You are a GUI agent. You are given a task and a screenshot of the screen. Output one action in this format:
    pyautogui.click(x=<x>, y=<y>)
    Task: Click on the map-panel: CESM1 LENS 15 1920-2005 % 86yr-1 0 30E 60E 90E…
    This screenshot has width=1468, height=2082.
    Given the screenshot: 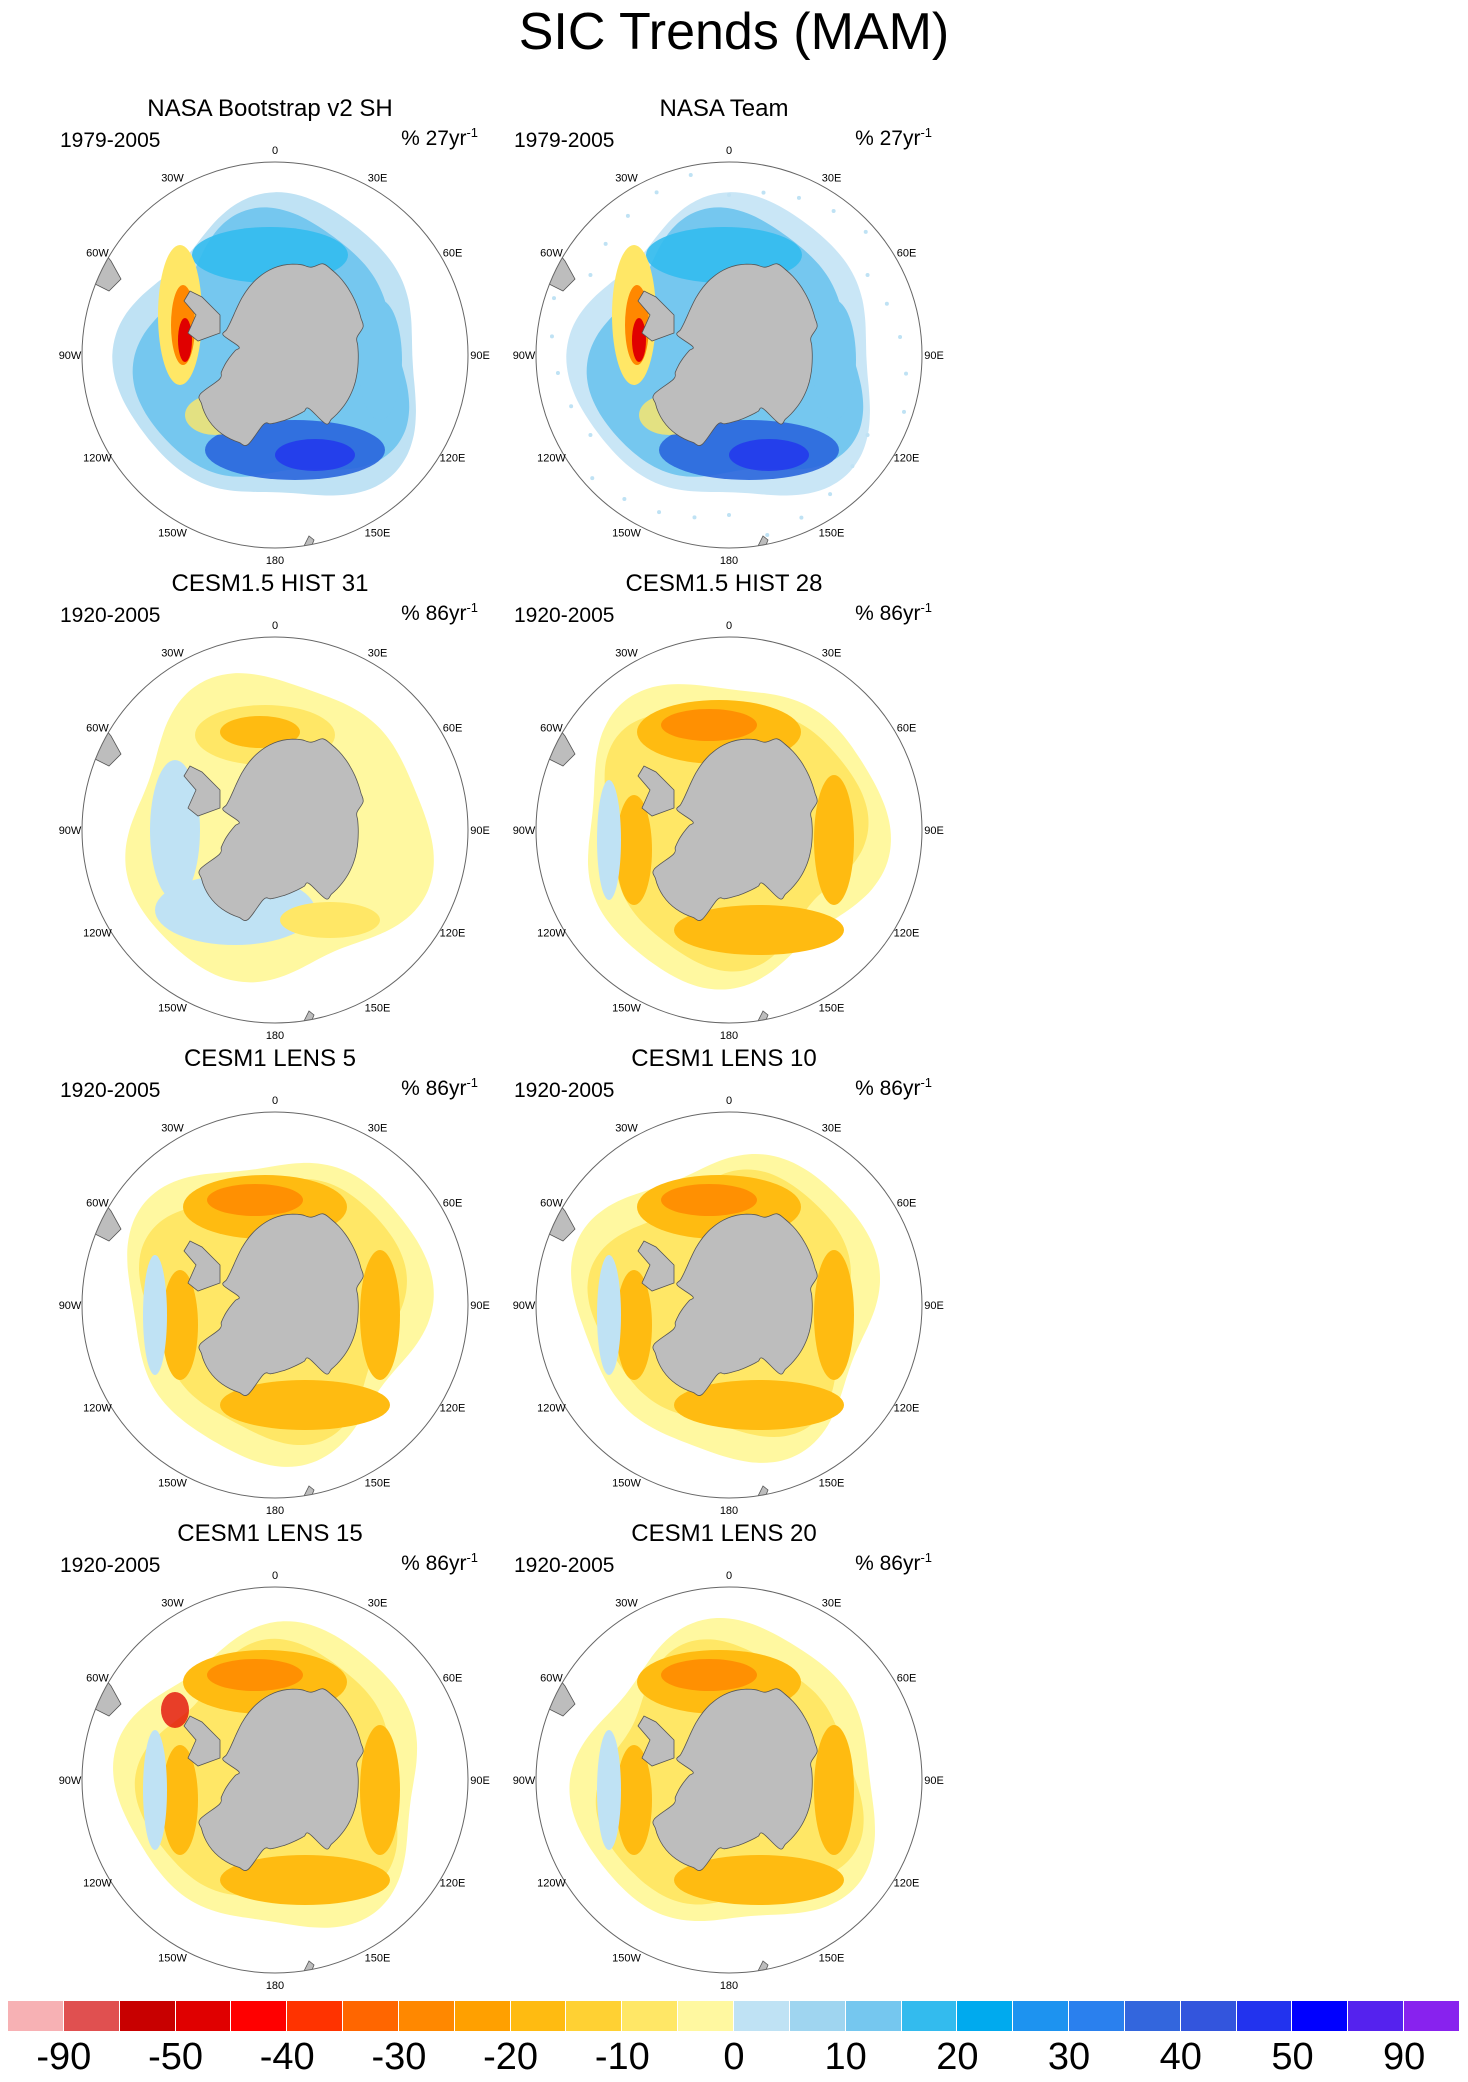 What is the action you would take?
    pyautogui.click(x=270, y=1755)
    